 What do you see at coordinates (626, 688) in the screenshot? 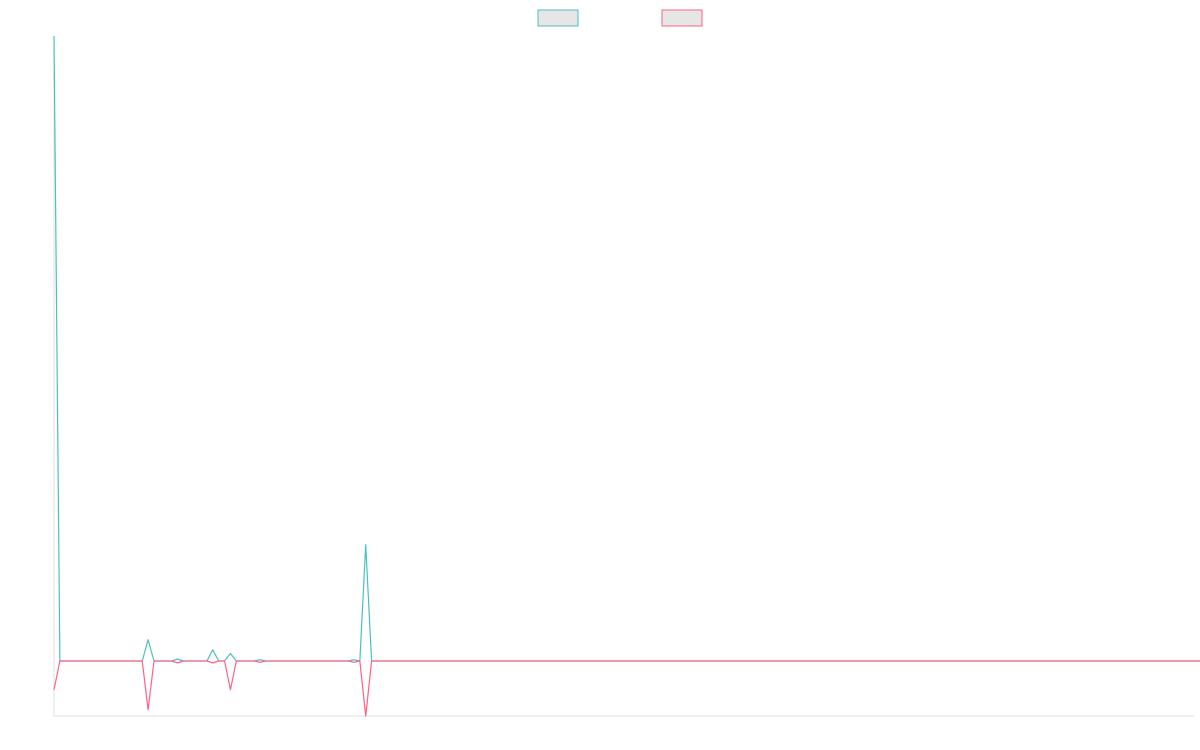
I see `series-line` at bounding box center [626, 688].